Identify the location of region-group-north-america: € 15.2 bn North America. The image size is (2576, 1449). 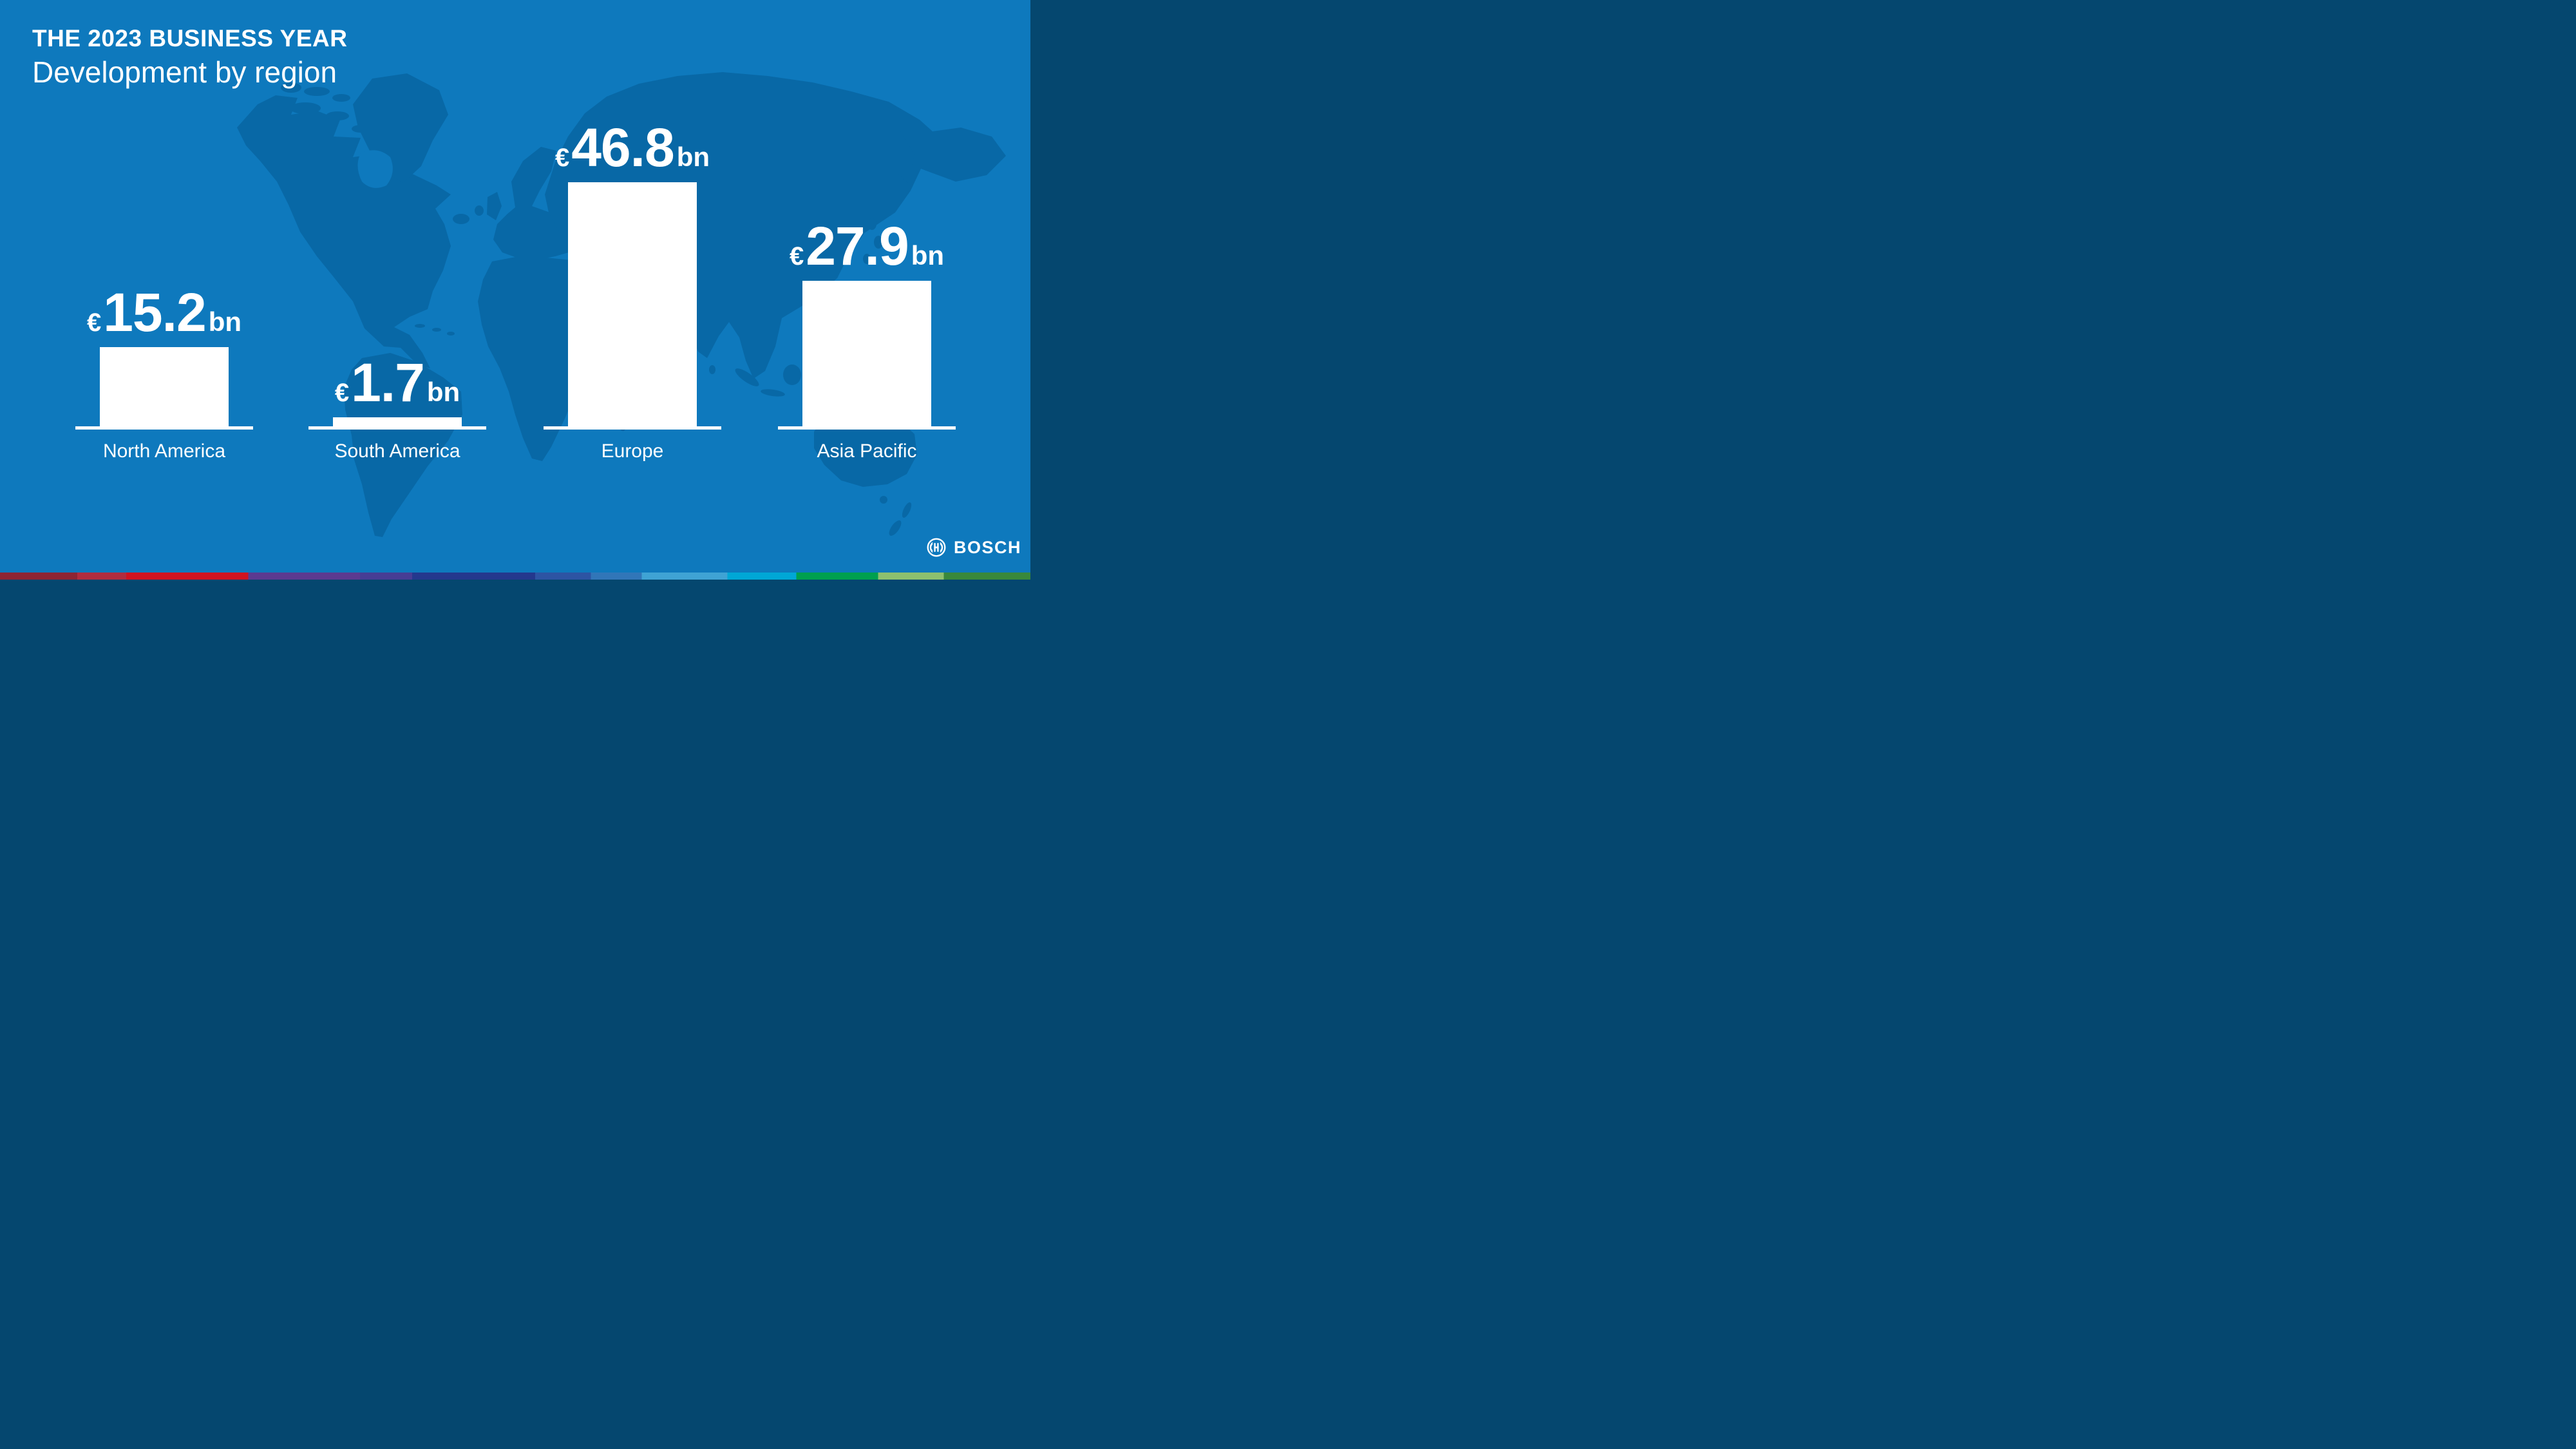
(164, 290).